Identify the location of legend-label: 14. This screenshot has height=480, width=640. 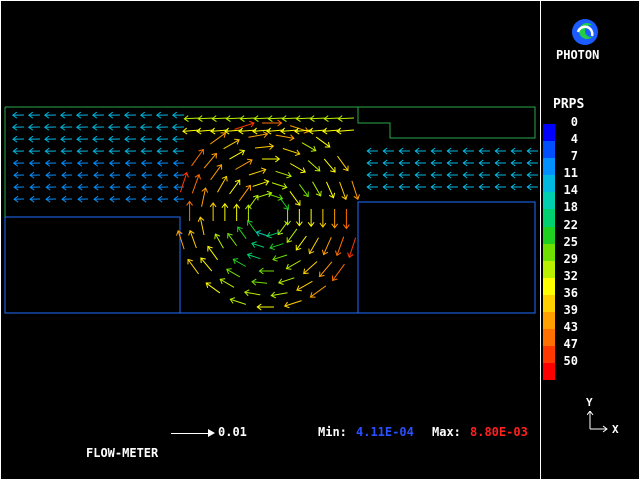
(570, 190).